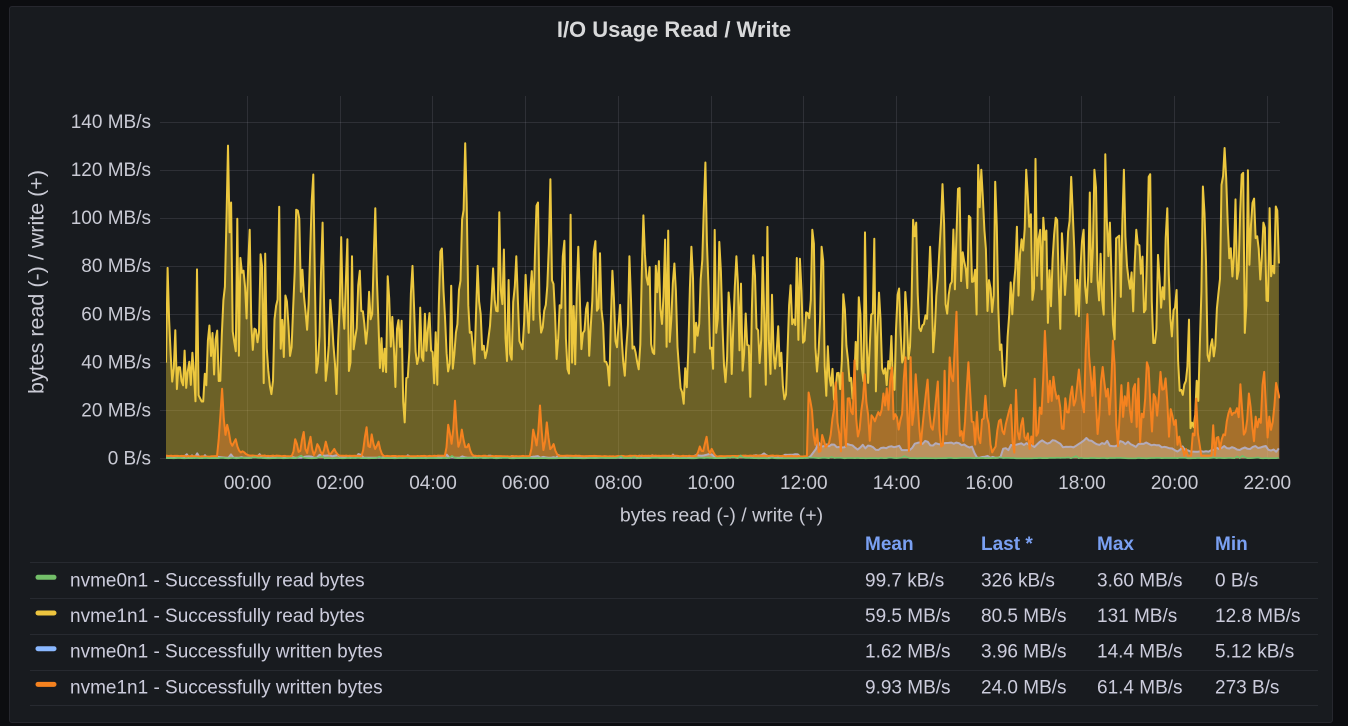 This screenshot has width=1348, height=726. Describe the element at coordinates (897, 483) in the screenshot. I see `svg-text: 14:00` at that location.